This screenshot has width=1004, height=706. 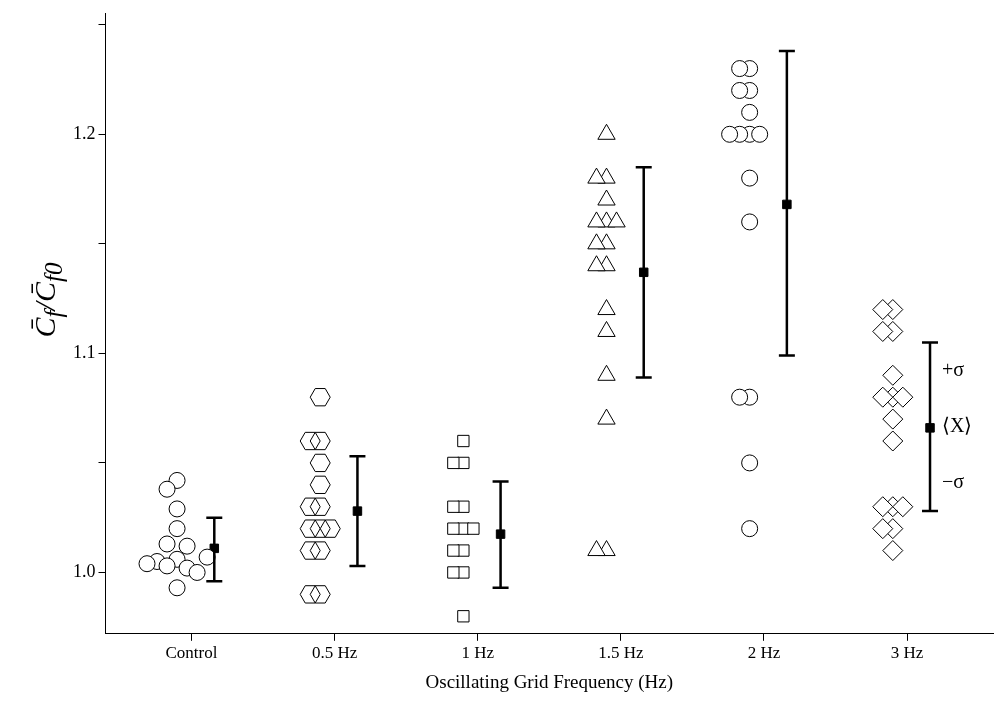 I want to click on x-tick-label: Control, so click(x=191, y=653).